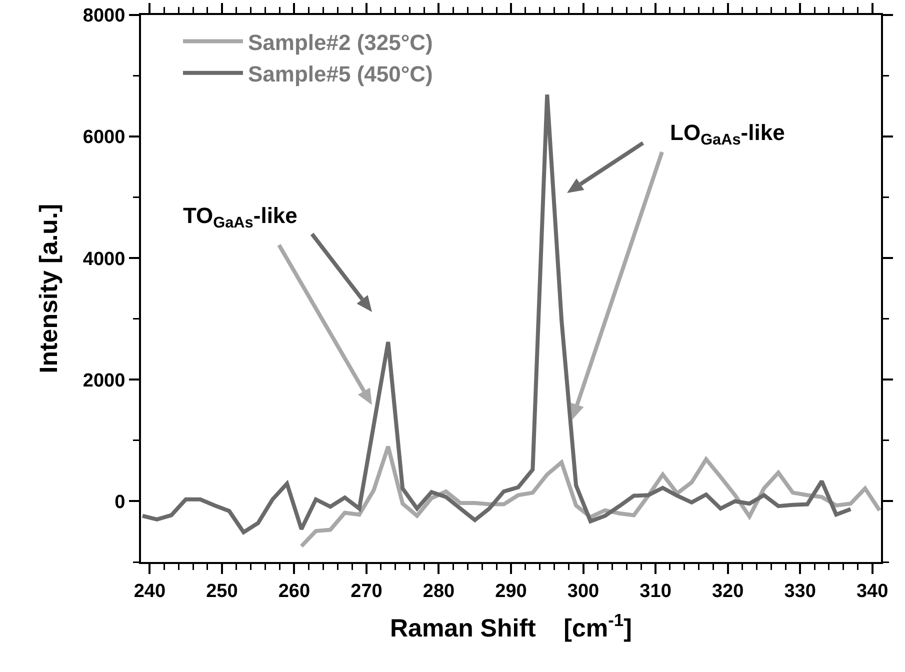  Describe the element at coordinates (222, 591) in the screenshot. I see `x-tick-label: 250` at that location.